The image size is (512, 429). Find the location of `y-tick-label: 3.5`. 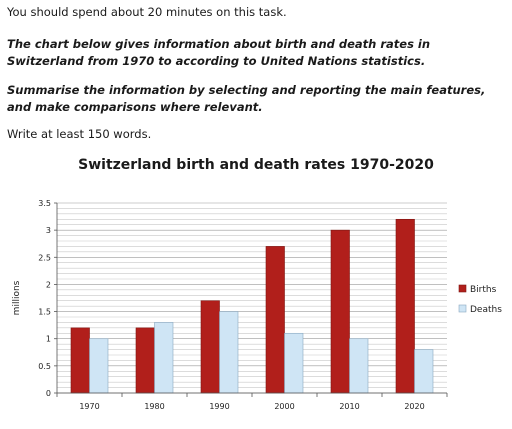

y-tick-label: 3.5 is located at coordinates (44, 203).